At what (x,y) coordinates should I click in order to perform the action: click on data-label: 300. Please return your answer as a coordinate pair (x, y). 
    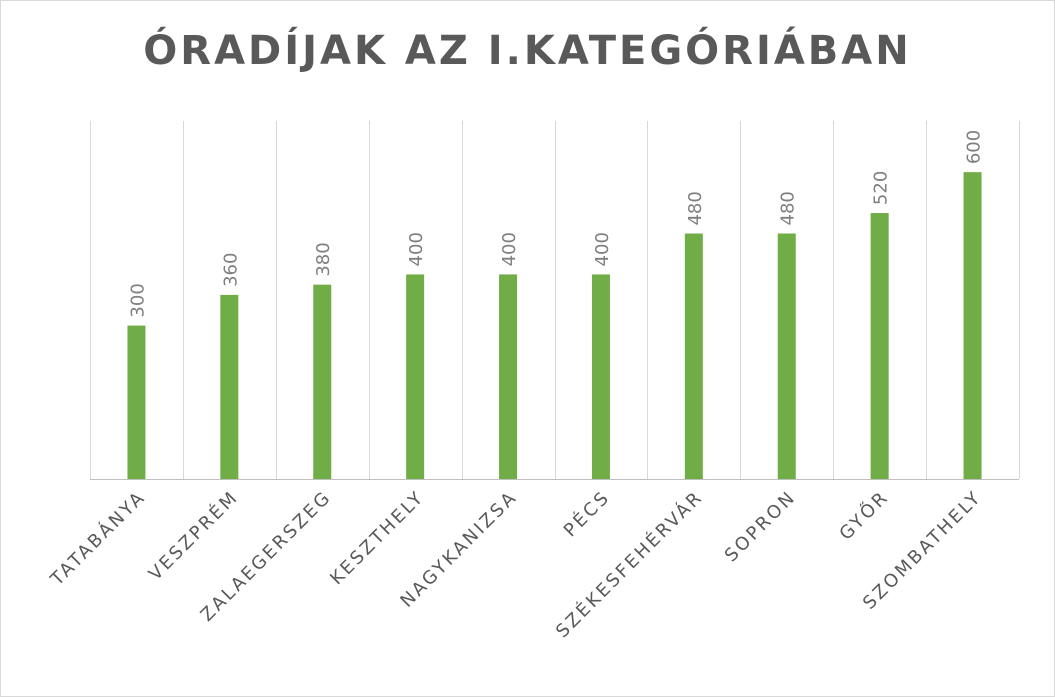
    Looking at the image, I should click on (137, 300).